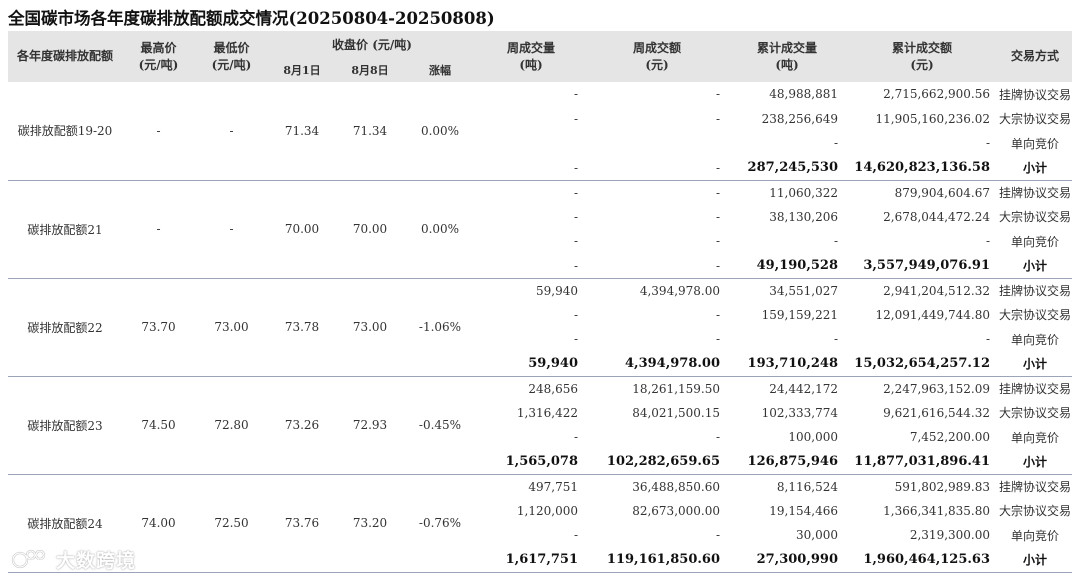  I want to click on quota-name-cell: 碳排放配额24, so click(65, 523).